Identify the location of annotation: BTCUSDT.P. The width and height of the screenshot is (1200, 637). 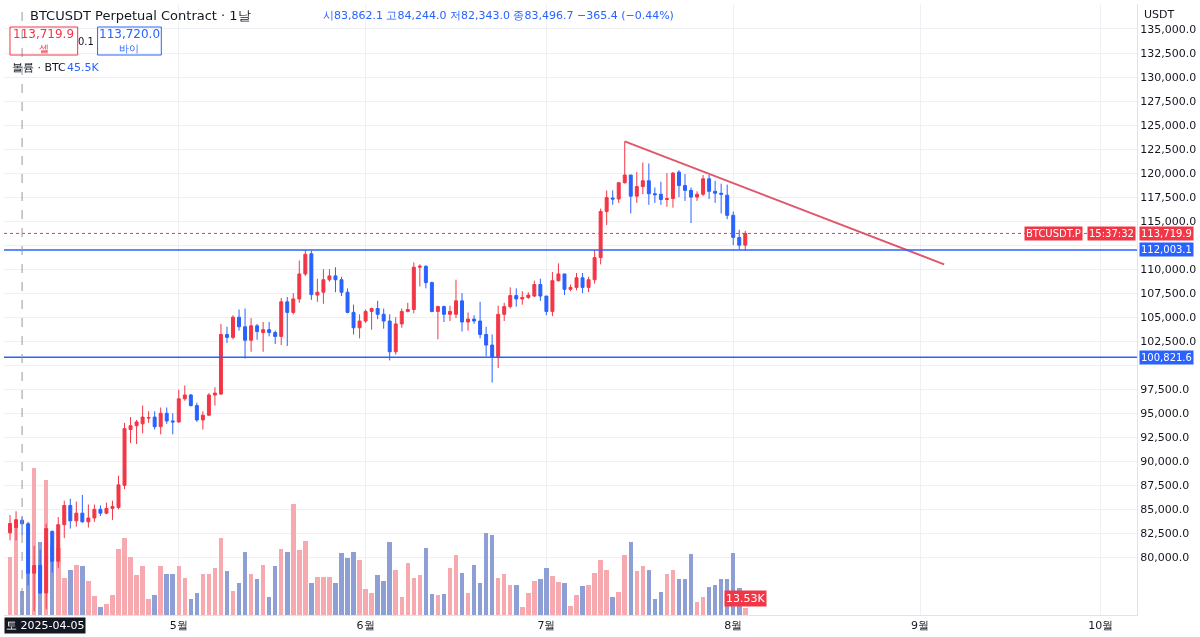
(1053, 233).